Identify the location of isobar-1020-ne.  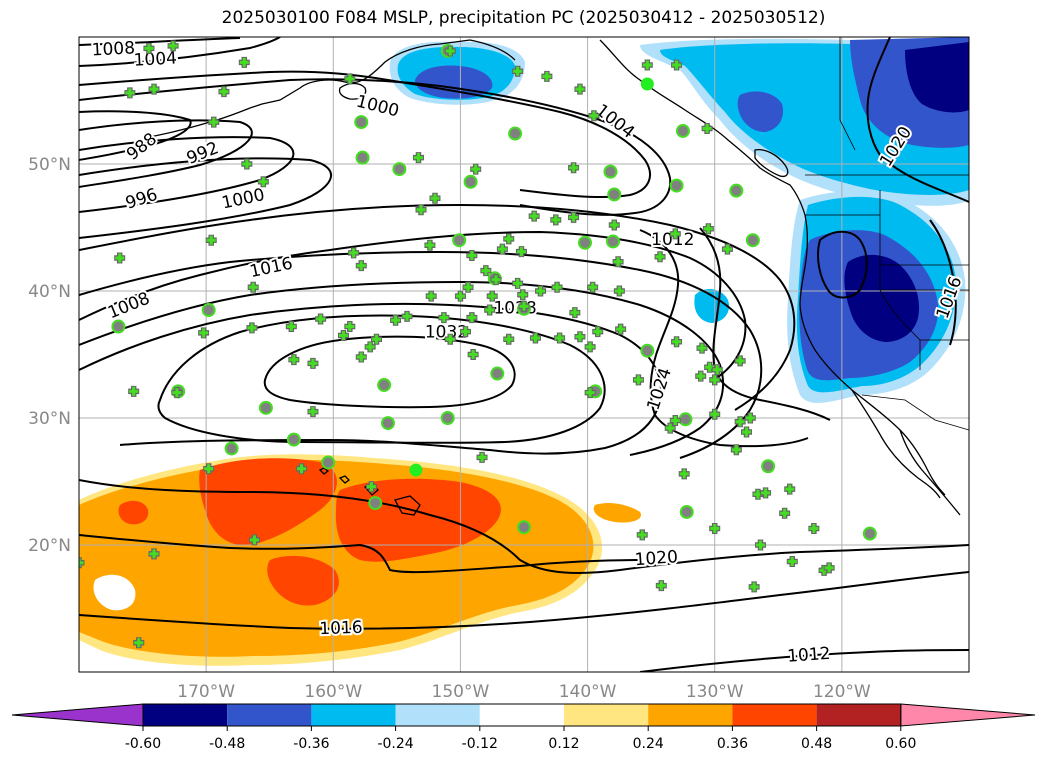
(917, 120).